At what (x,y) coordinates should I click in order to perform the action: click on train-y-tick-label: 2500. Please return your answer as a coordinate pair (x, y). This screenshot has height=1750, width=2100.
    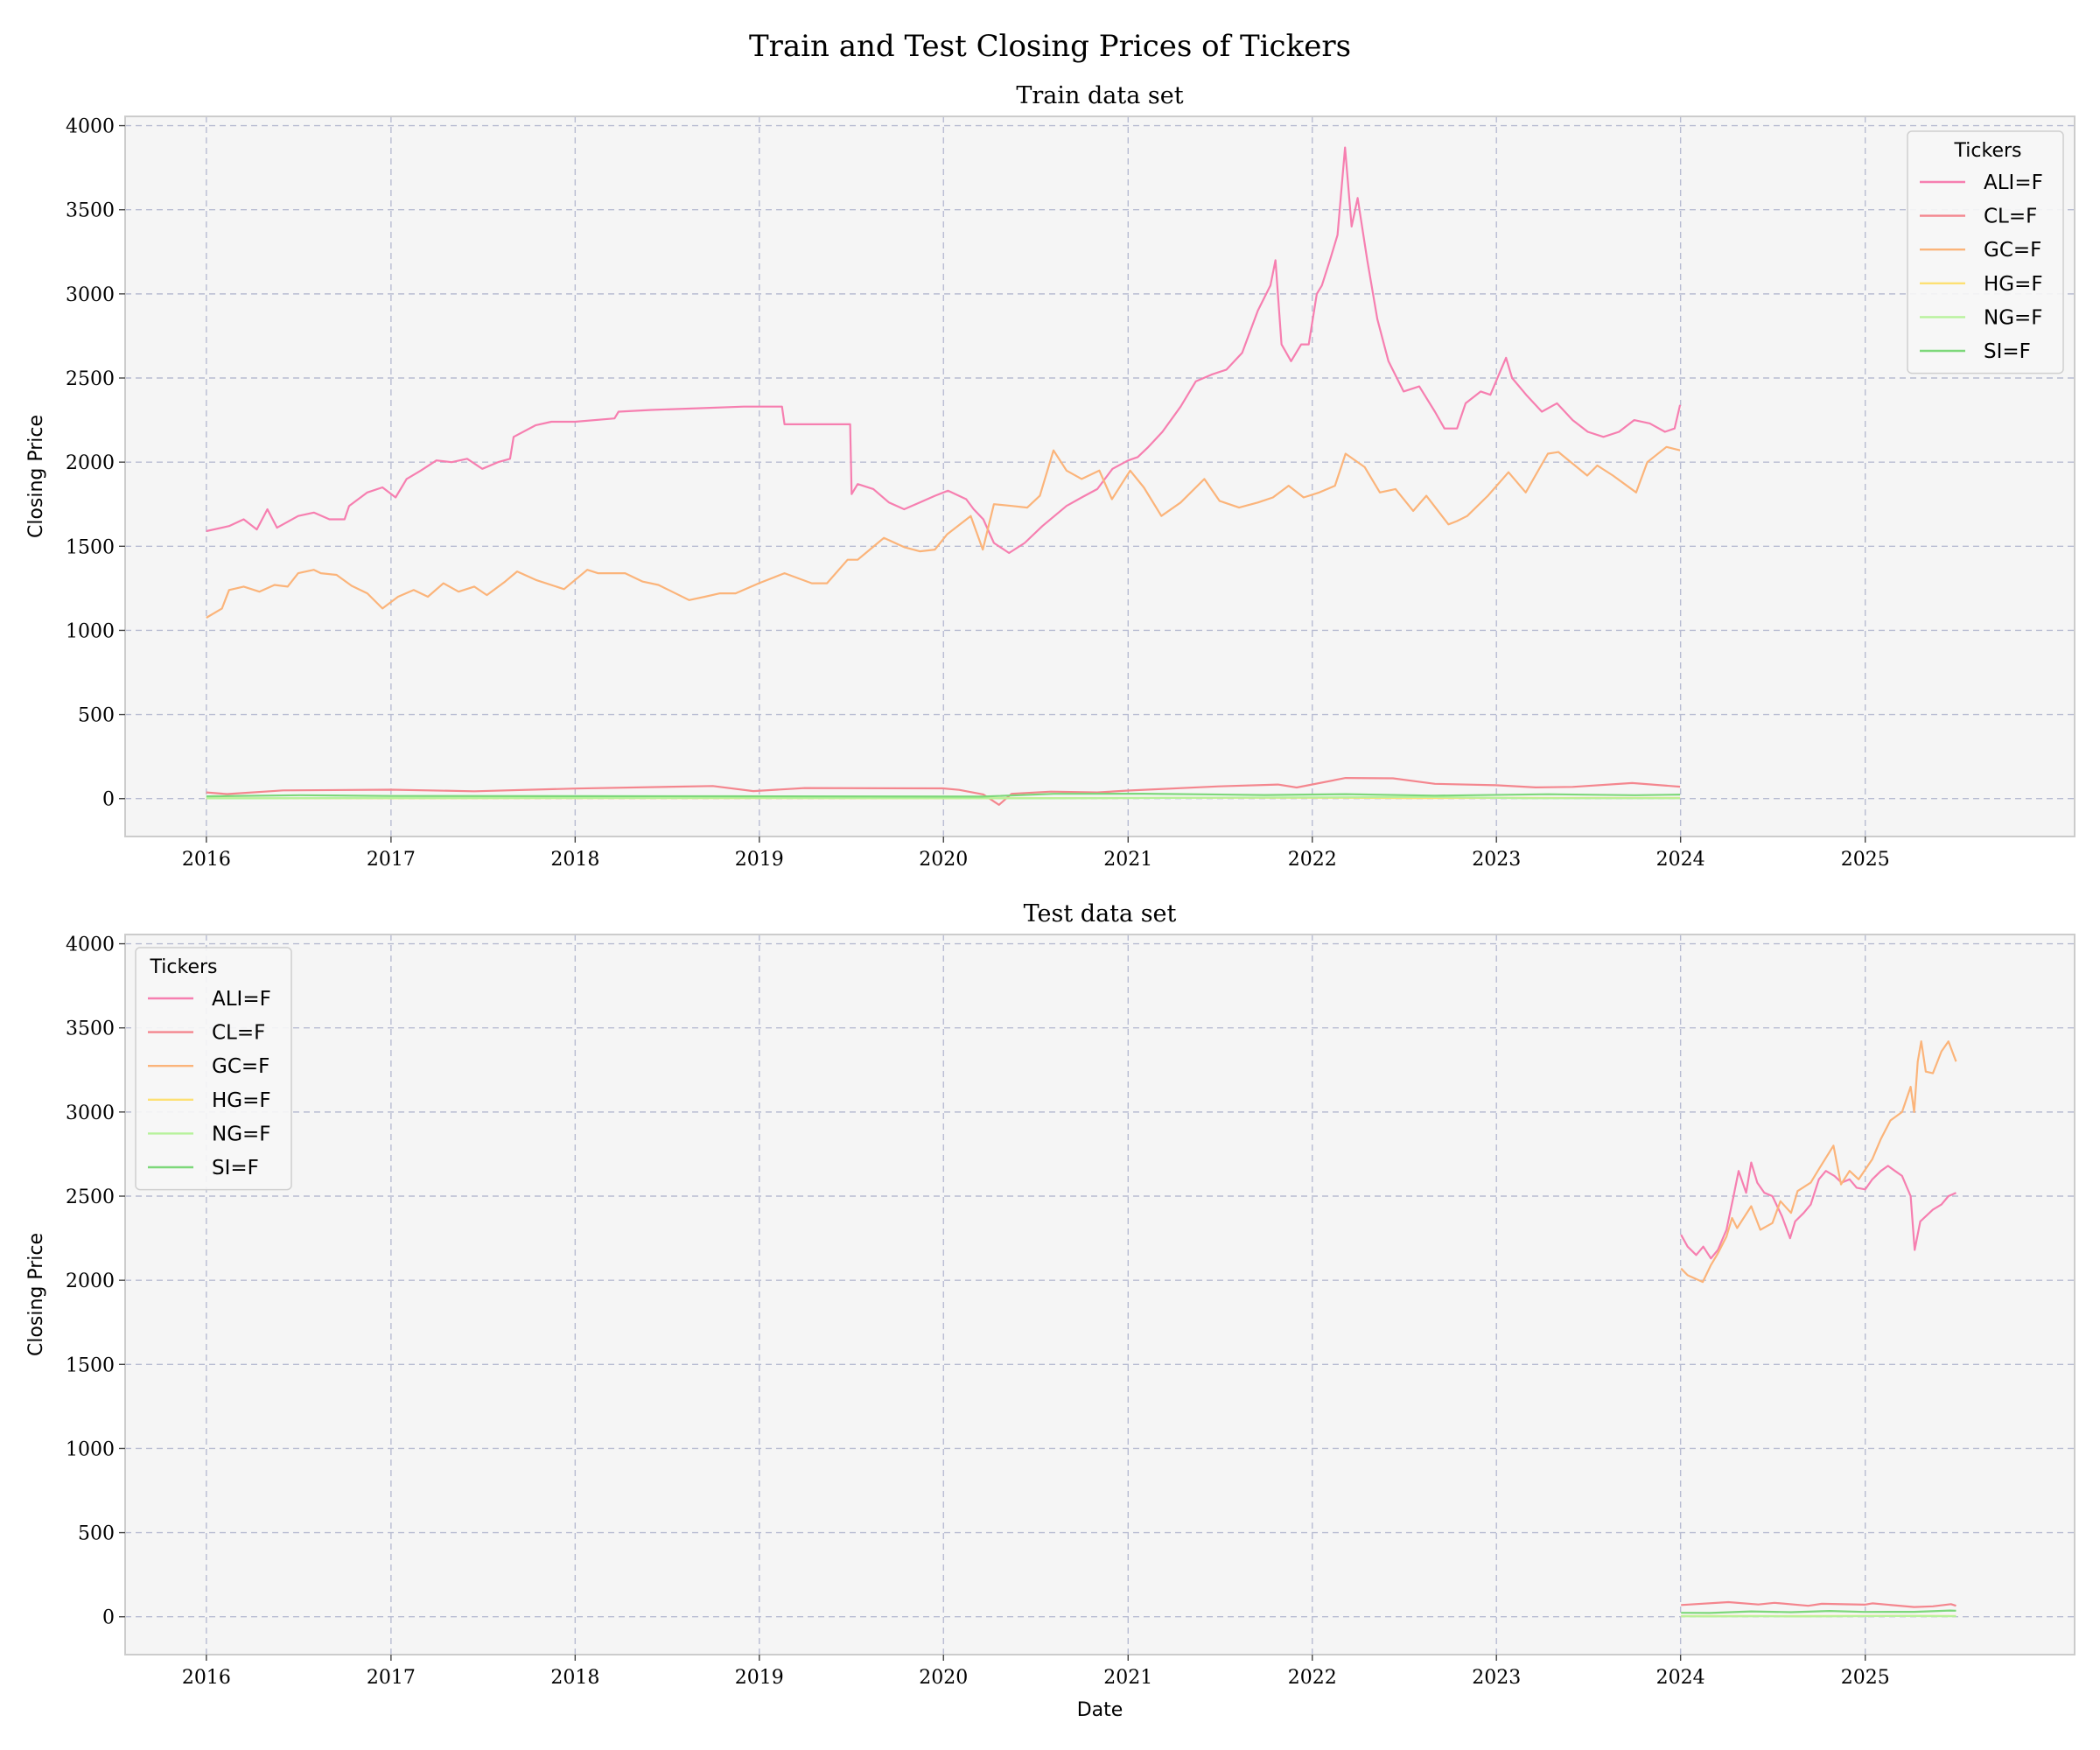
    Looking at the image, I should click on (90, 379).